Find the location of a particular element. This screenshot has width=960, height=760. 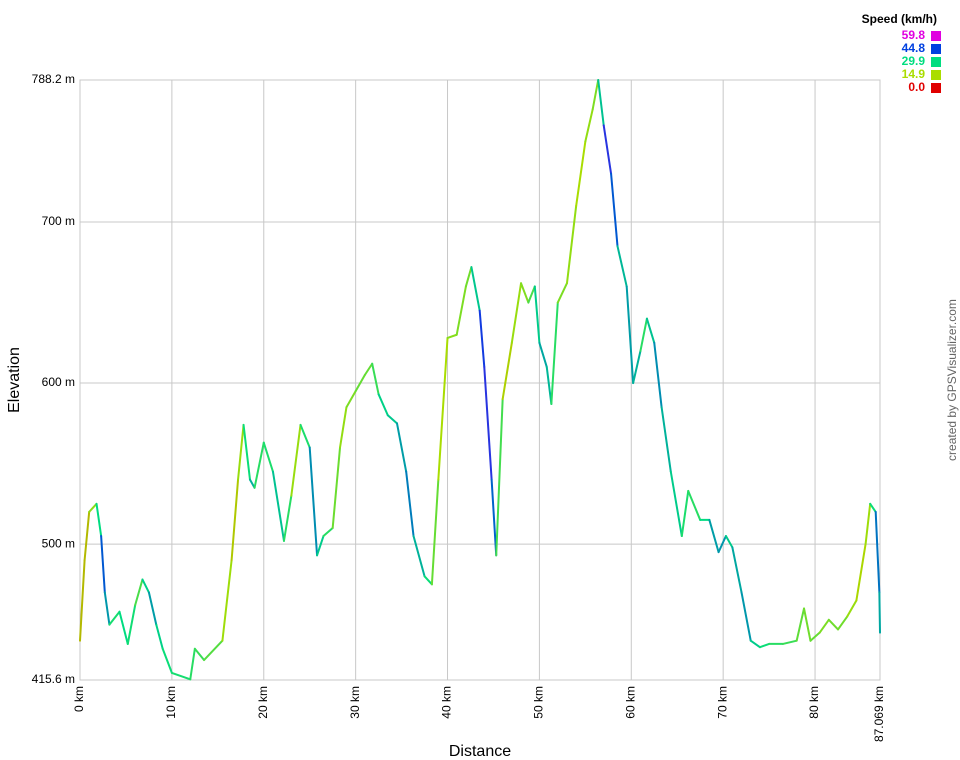

x-tick-label: 10 km is located at coordinates (171, 702).